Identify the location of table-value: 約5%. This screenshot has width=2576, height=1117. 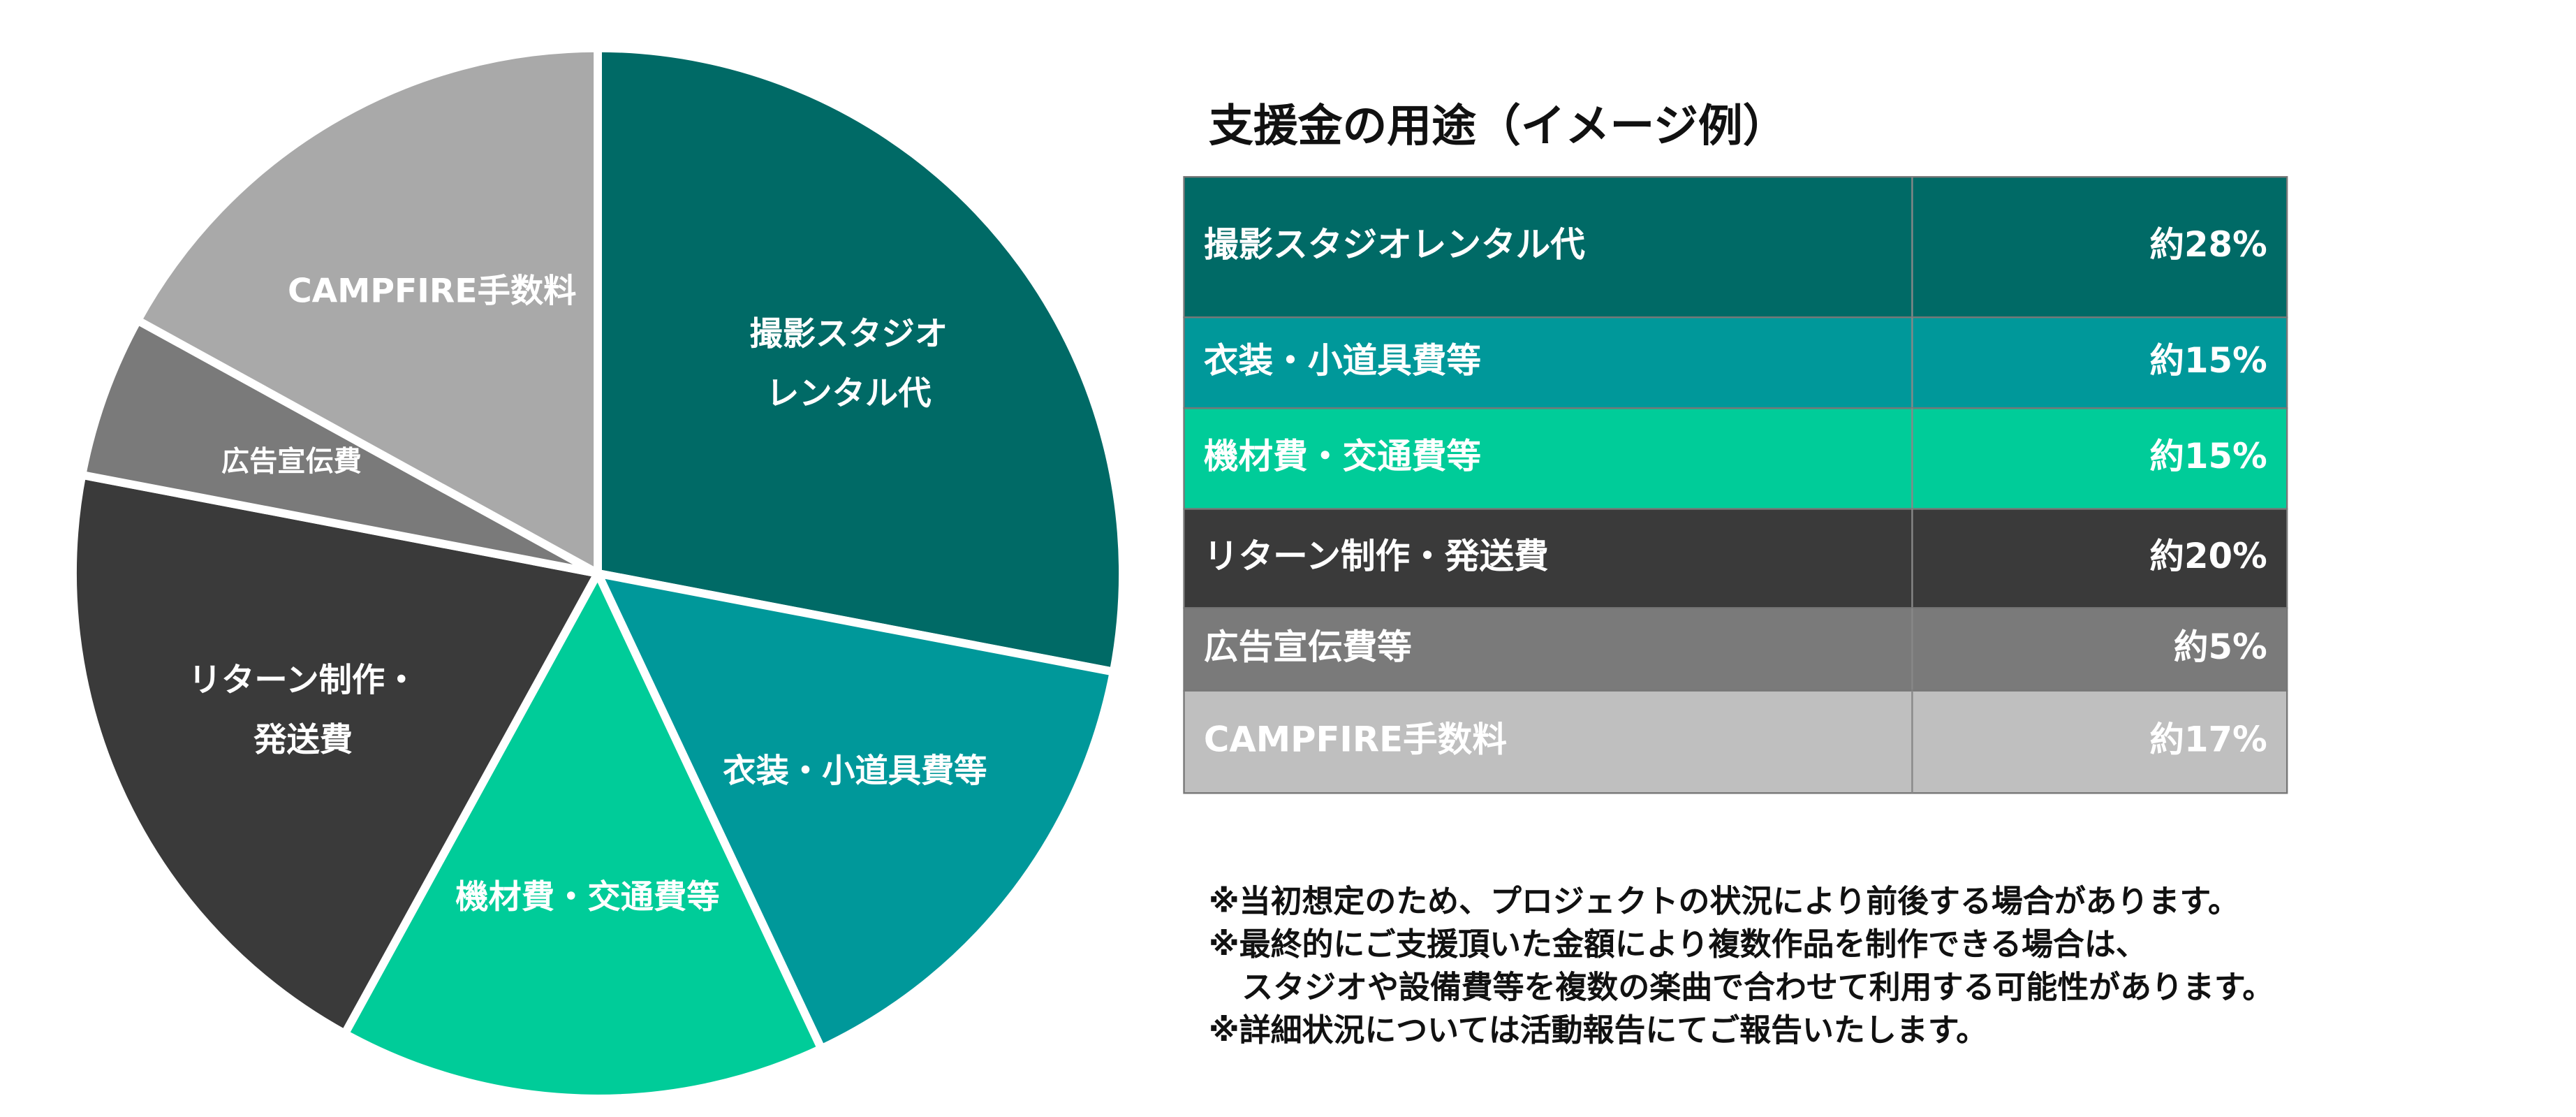
(2220, 647).